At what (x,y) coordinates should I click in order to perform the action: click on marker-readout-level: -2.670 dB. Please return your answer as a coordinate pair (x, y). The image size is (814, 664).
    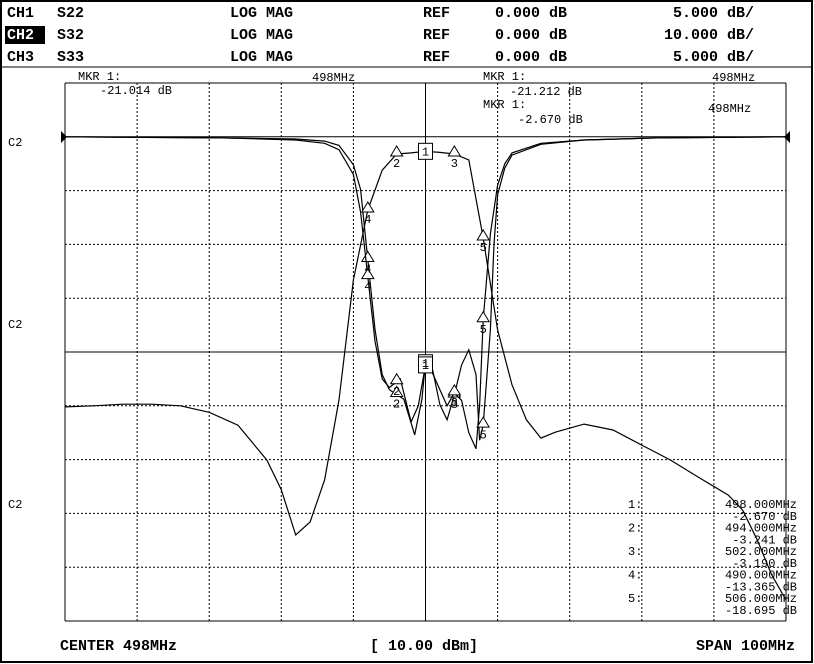
    Looking at the image, I should click on (550, 120).